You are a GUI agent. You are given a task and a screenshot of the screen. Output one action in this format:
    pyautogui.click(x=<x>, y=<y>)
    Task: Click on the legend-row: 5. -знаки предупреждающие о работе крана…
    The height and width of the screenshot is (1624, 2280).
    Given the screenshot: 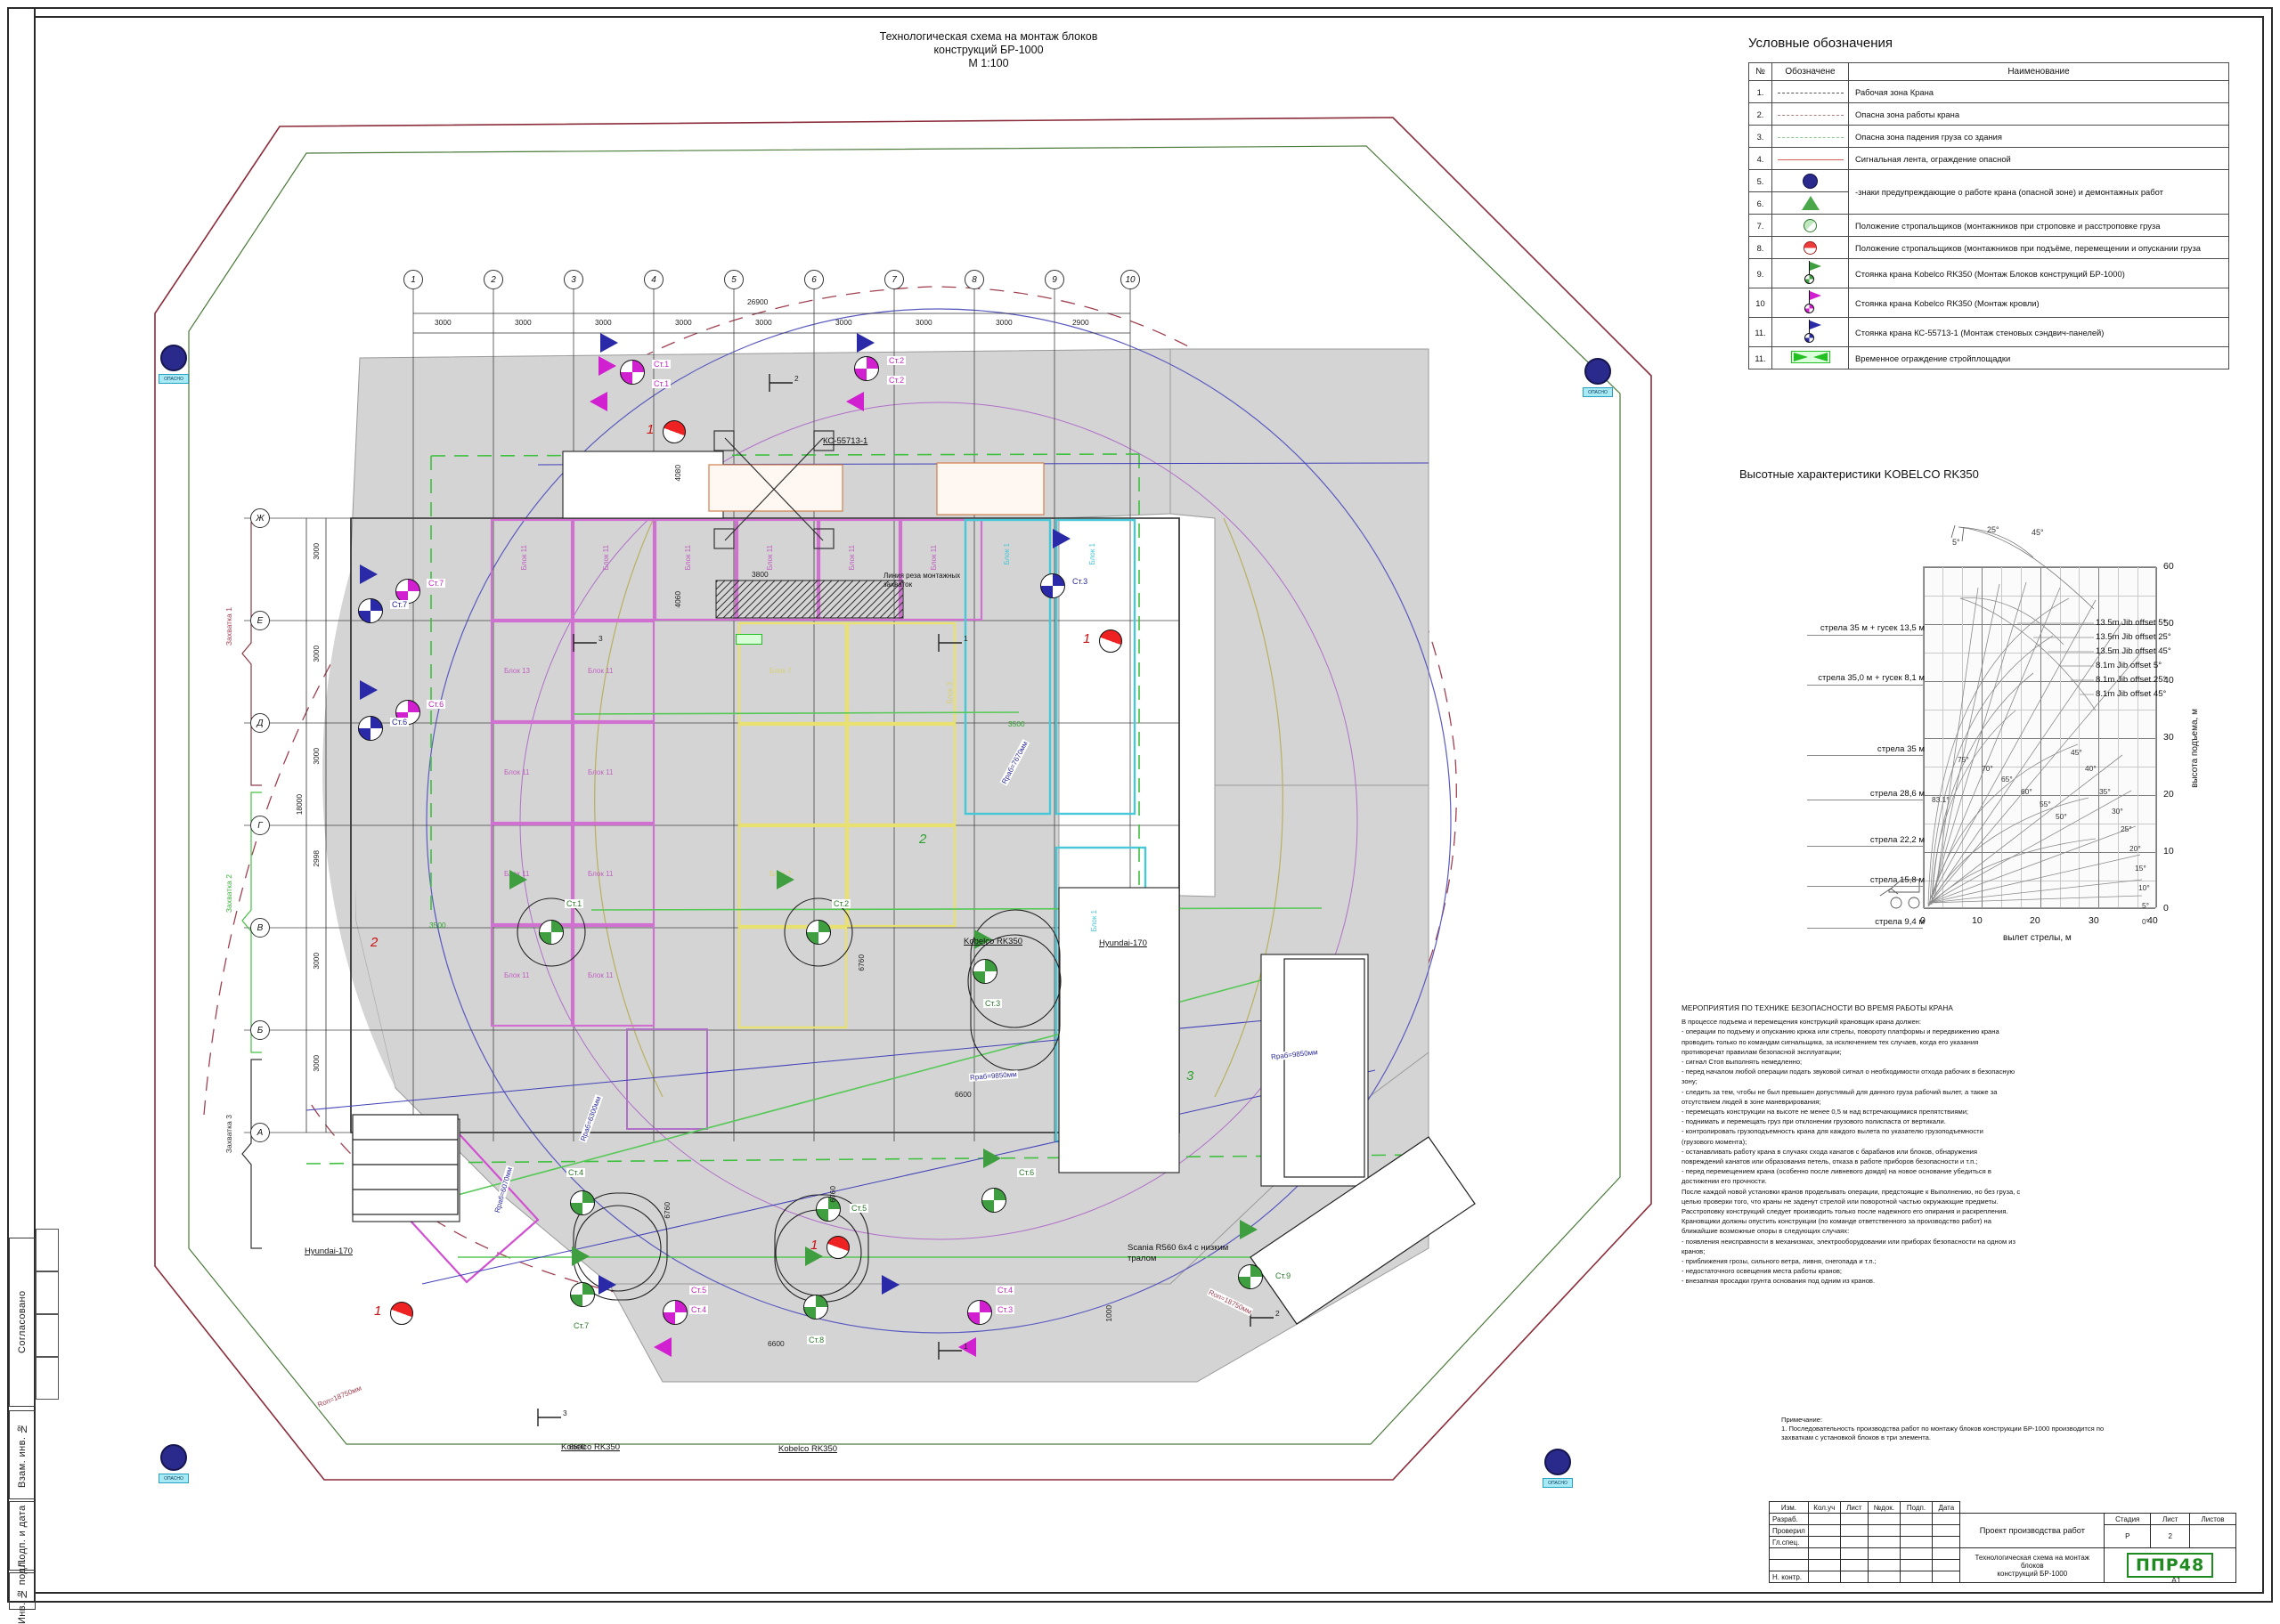 What is the action you would take?
    pyautogui.click(x=1988, y=192)
    